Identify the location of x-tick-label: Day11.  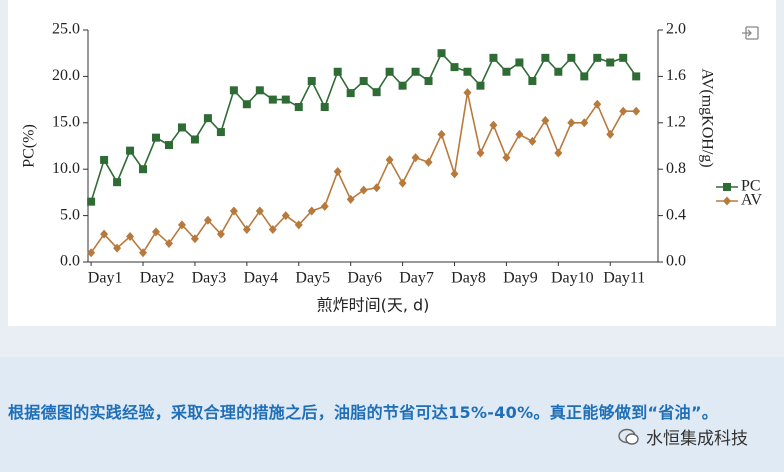
(624, 278).